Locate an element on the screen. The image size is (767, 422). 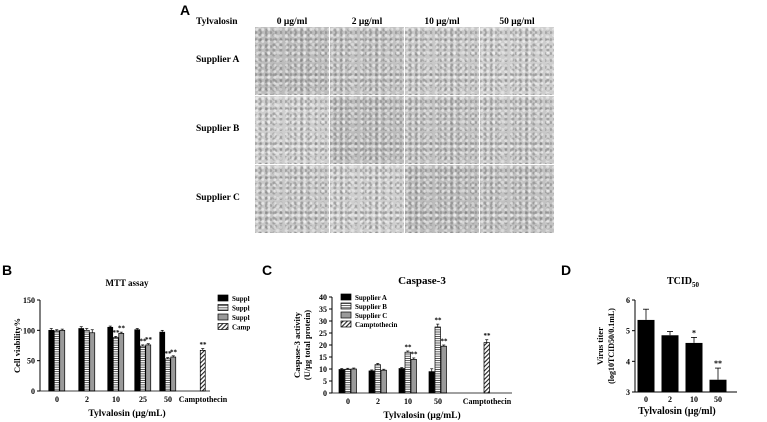
y-tick-label: 6 is located at coordinates (628, 300).